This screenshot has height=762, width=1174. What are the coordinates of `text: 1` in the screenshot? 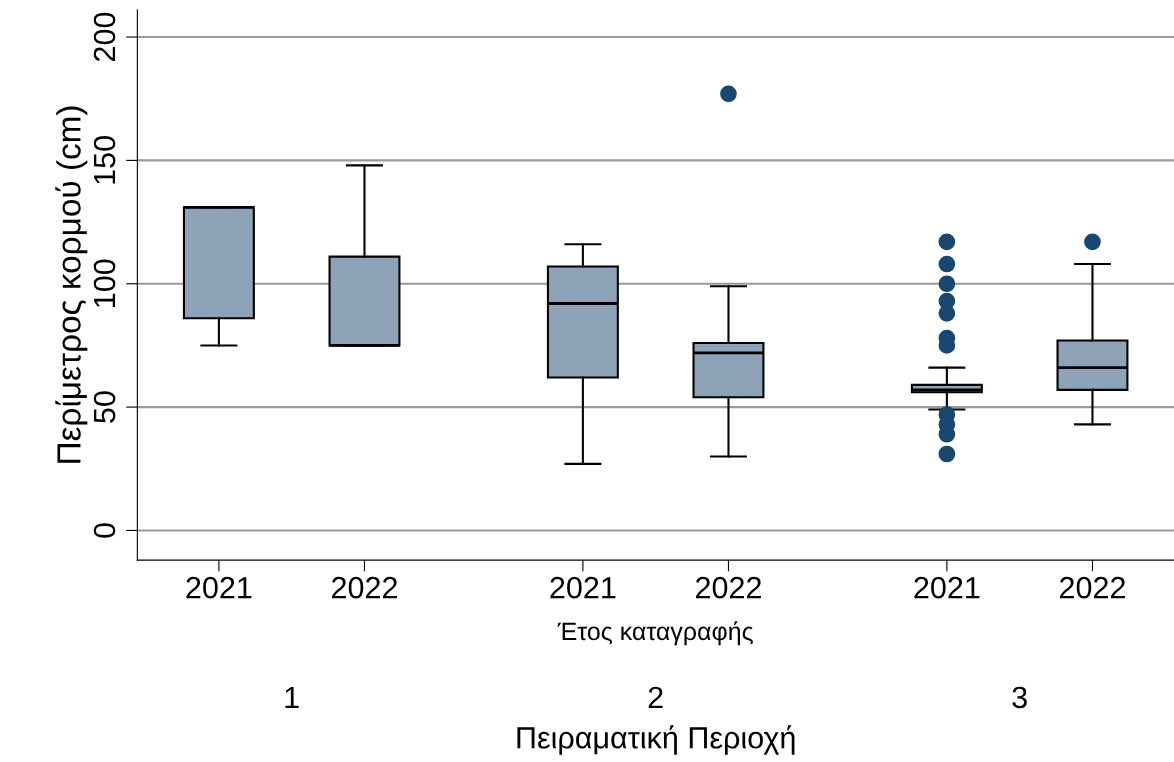 It's located at (292, 697).